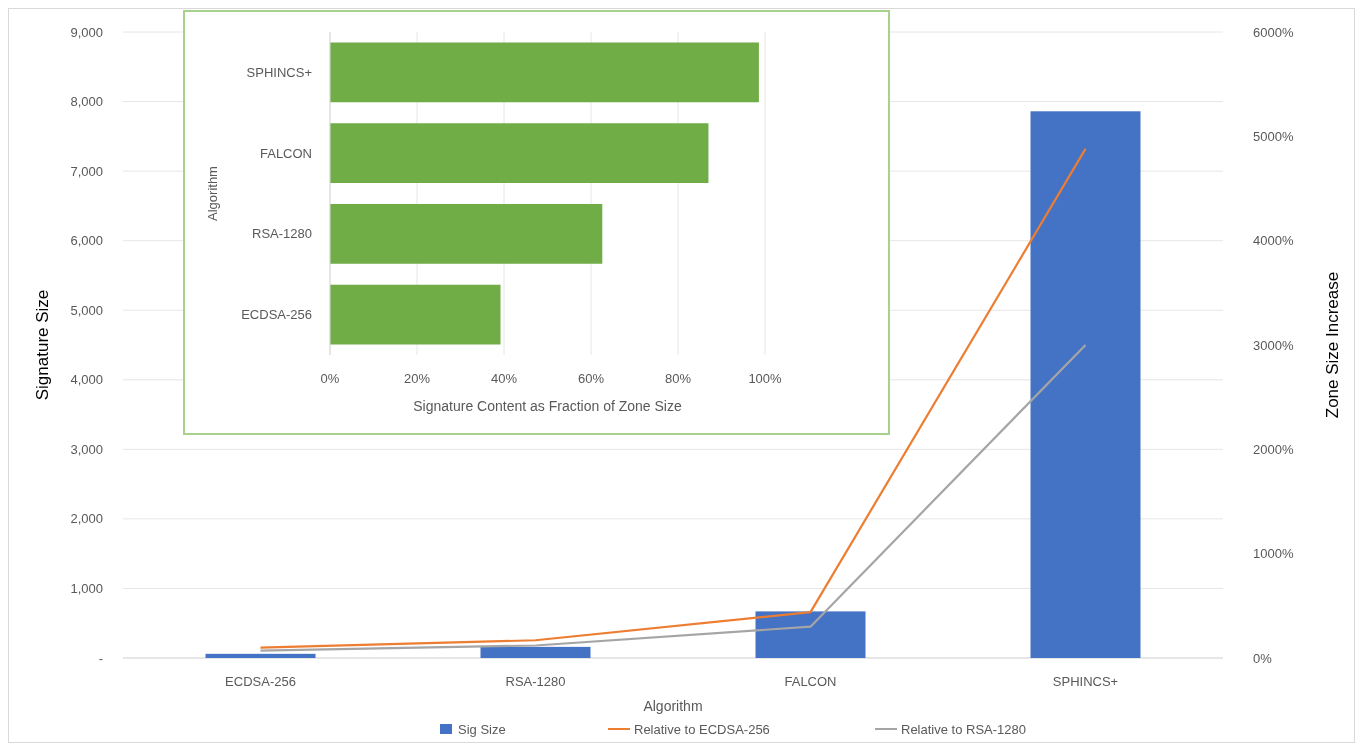  What do you see at coordinates (86, 241) in the screenshot?
I see `y-tick-label: 6,000` at bounding box center [86, 241].